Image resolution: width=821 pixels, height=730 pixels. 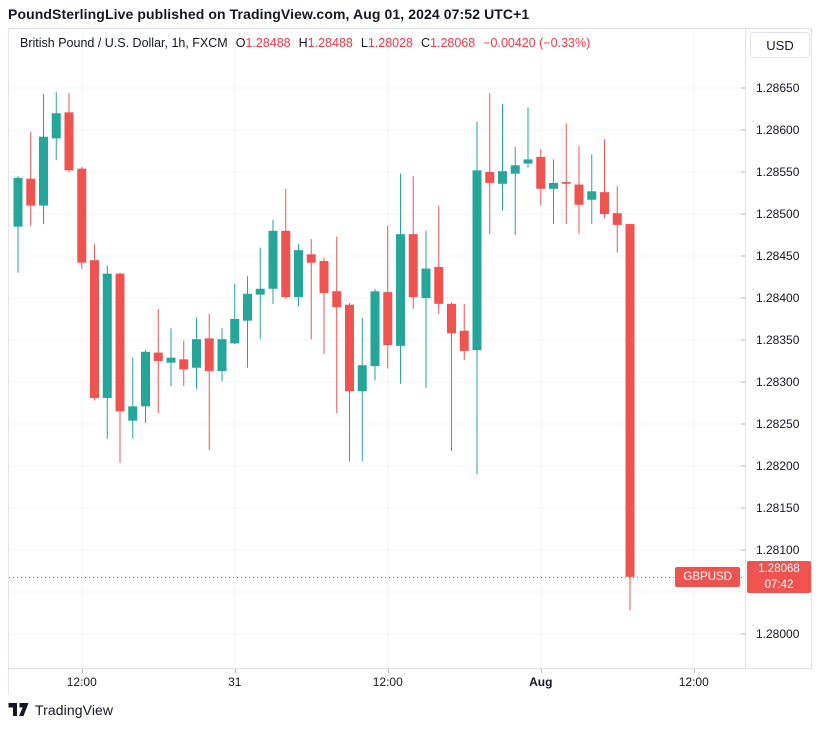 What do you see at coordinates (325, 43) in the screenshot?
I see `legend-high: H1.28488` at bounding box center [325, 43].